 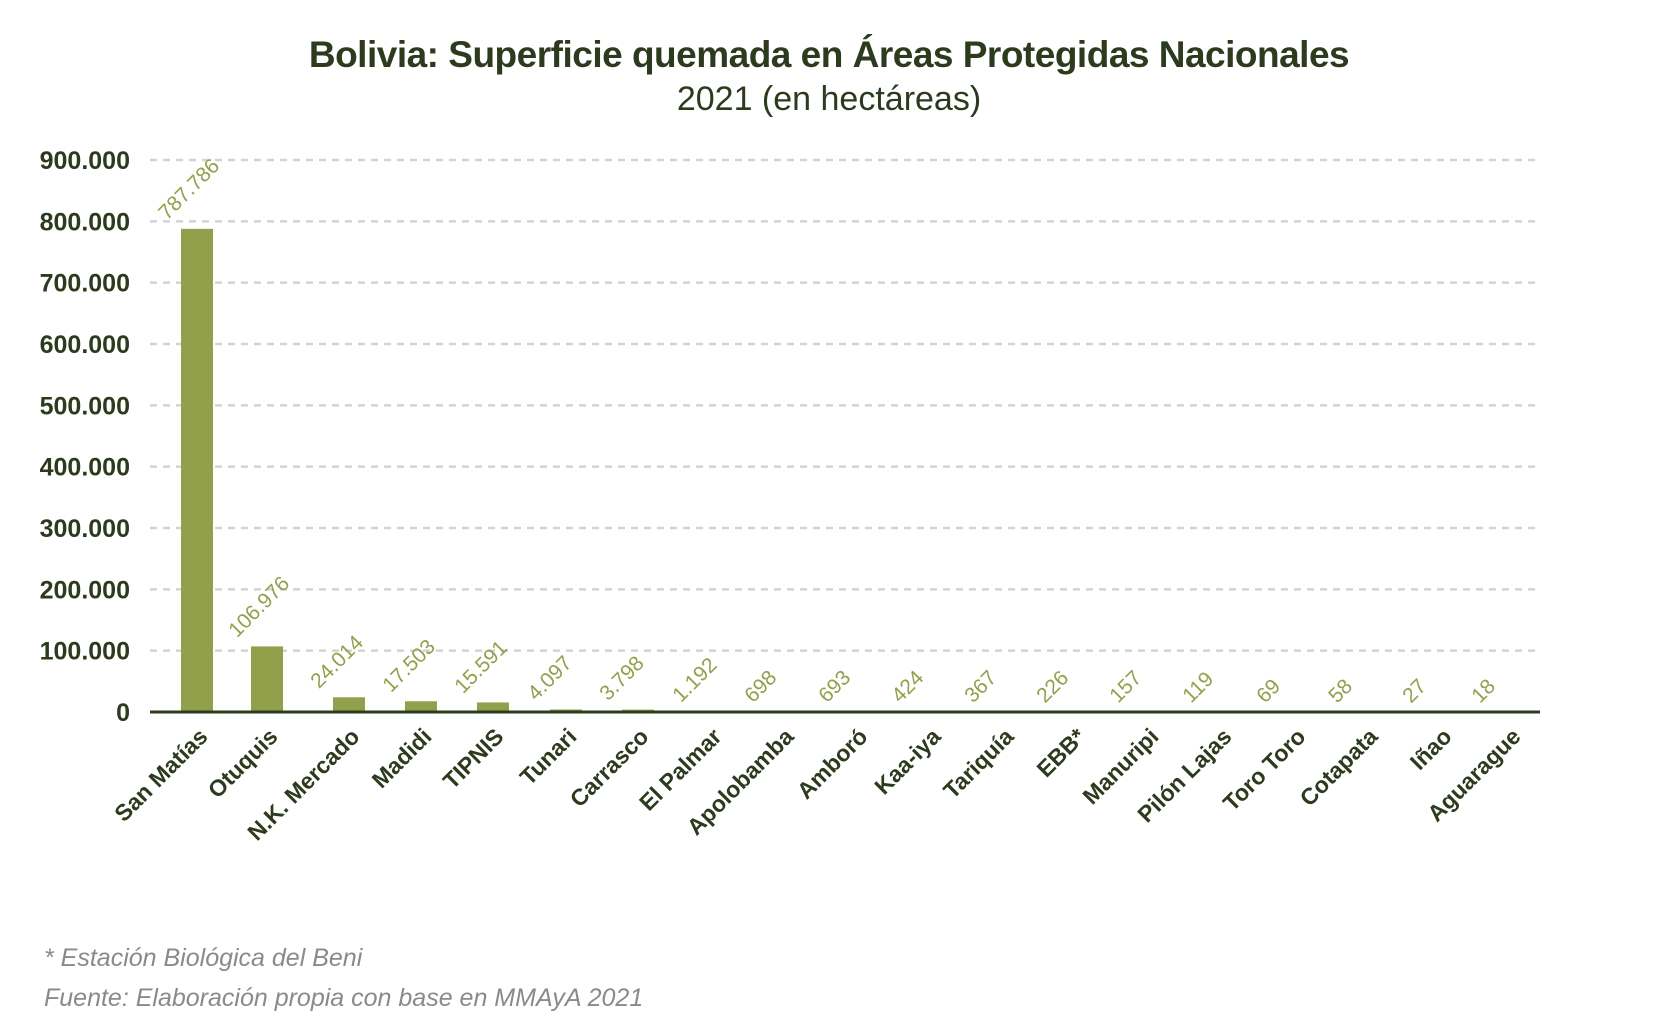 What do you see at coordinates (548, 756) in the screenshot?
I see `x-tick-label: Tunari` at bounding box center [548, 756].